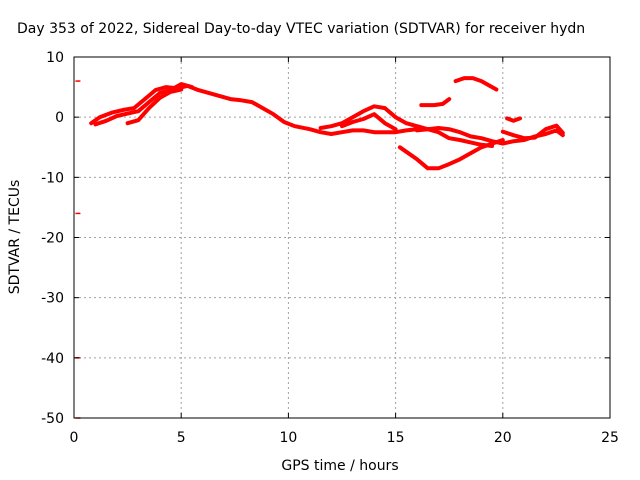 This screenshot has height=480, width=640. Describe the element at coordinates (610, 438) in the screenshot. I see `x-tick-label: 25` at that location.